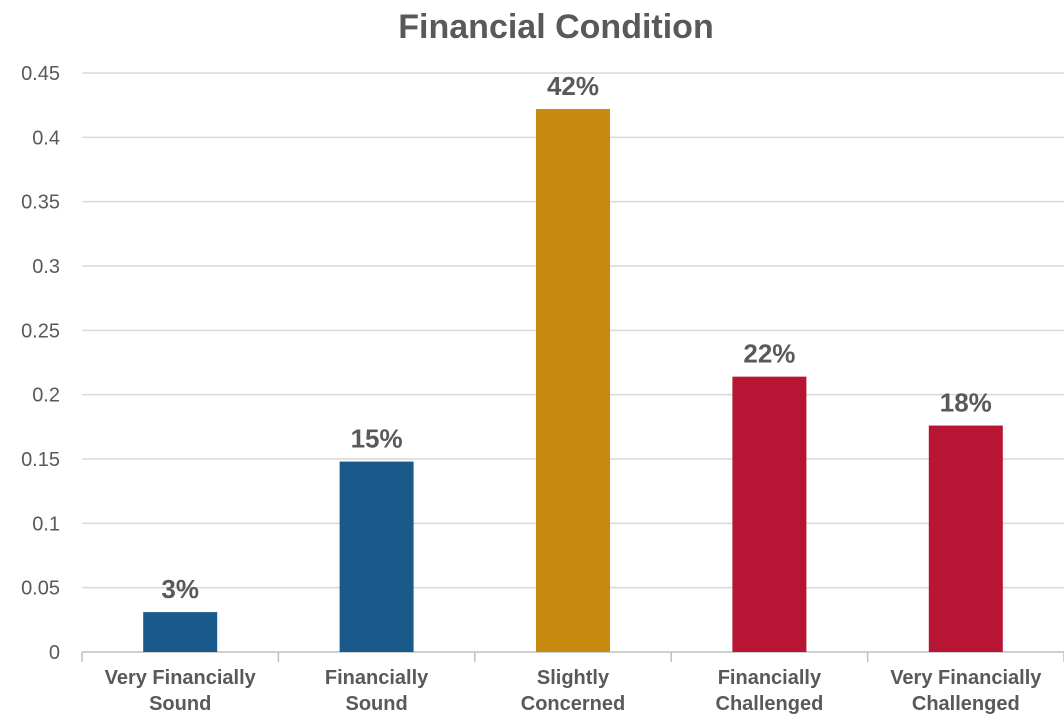  Describe the element at coordinates (46, 396) in the screenshot. I see `y-tick-label: 0.2` at that location.